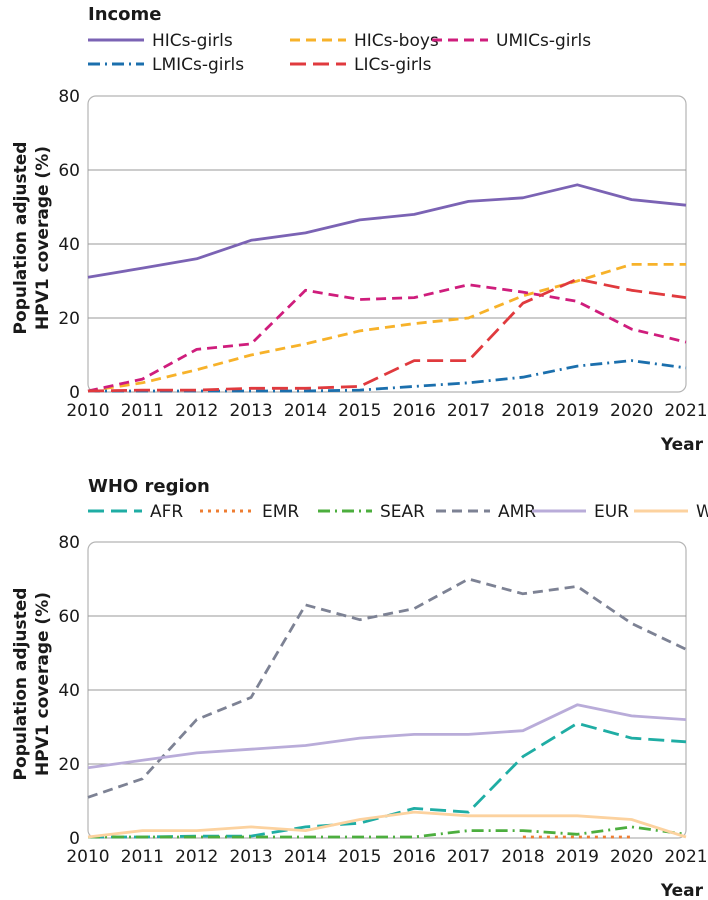 This screenshot has width=708, height=900. Describe the element at coordinates (387, 824) in the screenshot. I see `series-line-wpr` at that location.